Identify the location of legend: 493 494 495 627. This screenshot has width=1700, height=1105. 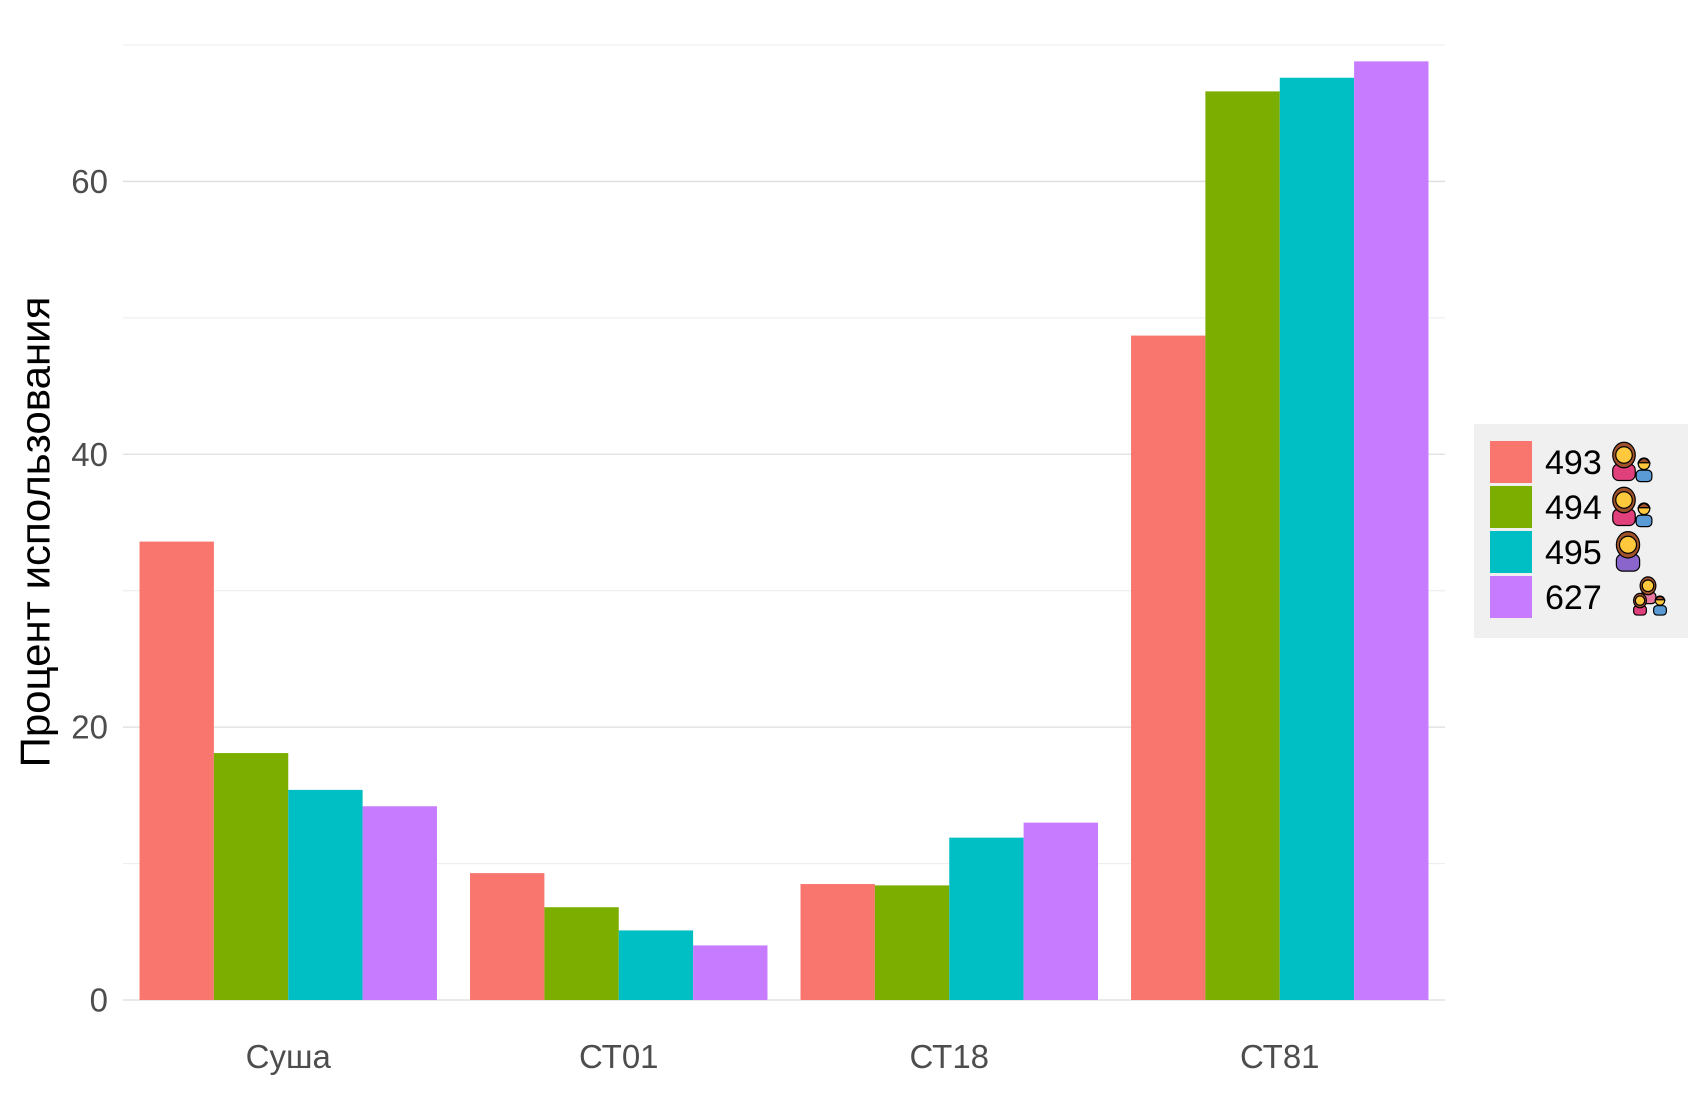
(1581, 531).